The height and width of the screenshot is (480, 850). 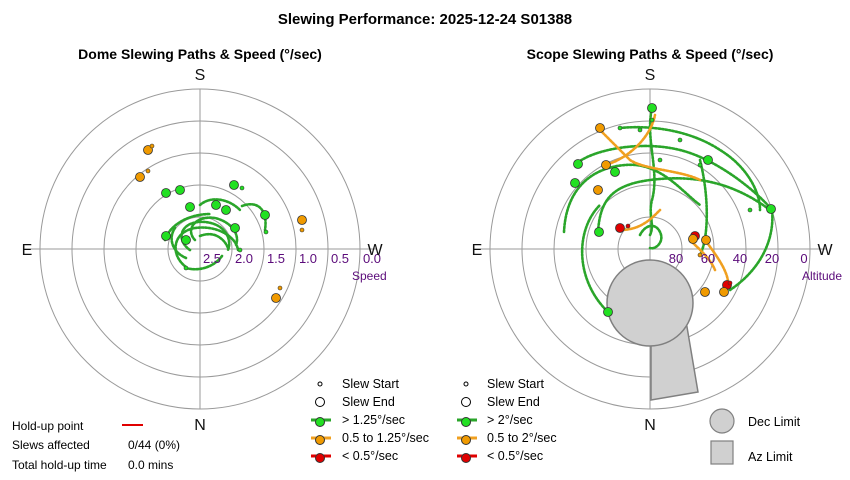 I want to click on dome-tick-label: 1.0, so click(x=308, y=258).